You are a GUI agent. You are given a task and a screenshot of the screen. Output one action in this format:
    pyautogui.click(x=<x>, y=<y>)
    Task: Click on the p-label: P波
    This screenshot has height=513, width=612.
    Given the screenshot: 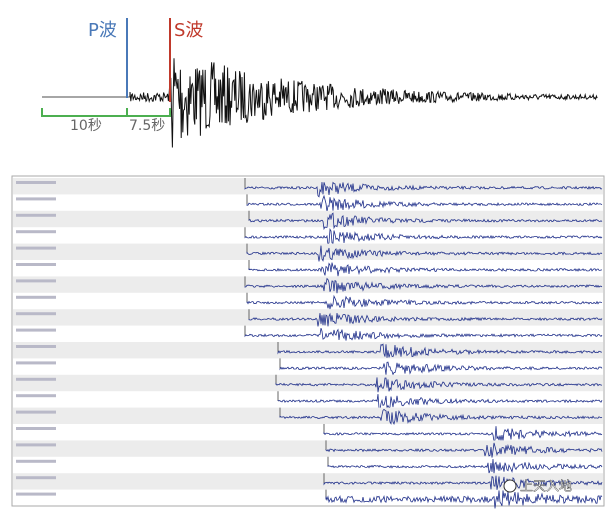 What is the action you would take?
    pyautogui.click(x=102, y=30)
    